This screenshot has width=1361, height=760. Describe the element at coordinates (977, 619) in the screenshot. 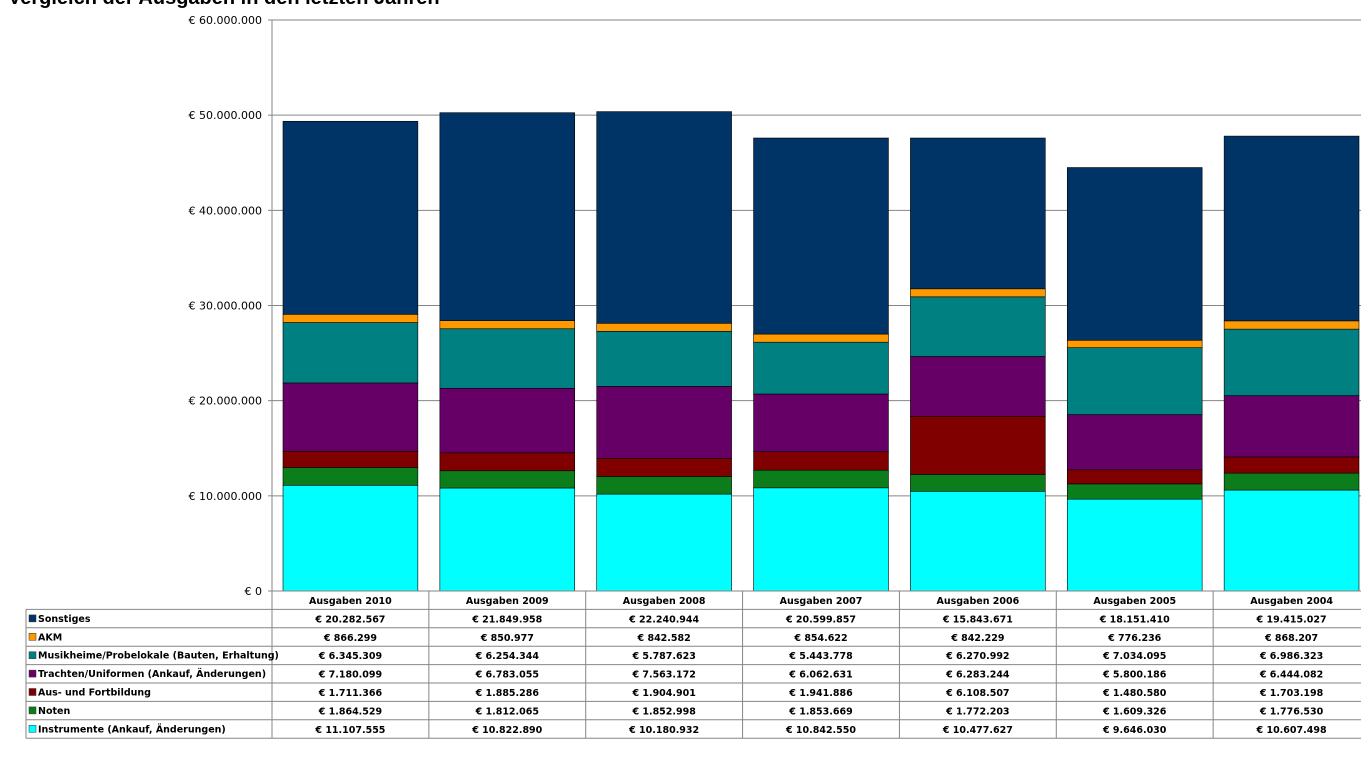

I see `data-label-sonstiges: € 15.843.671` at that location.